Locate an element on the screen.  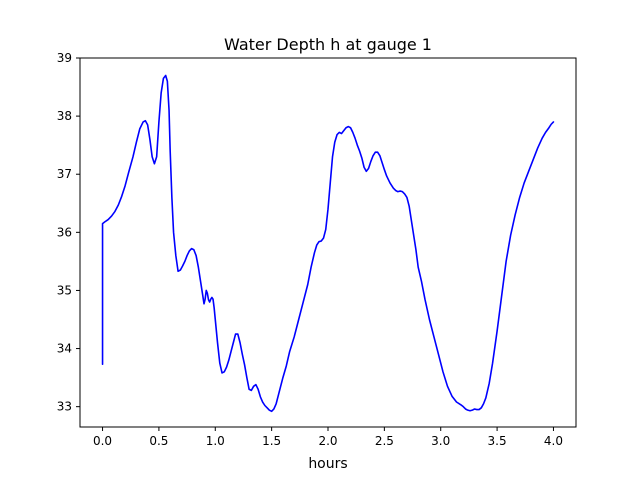
y-tick-label: 37 is located at coordinates (64, 174).